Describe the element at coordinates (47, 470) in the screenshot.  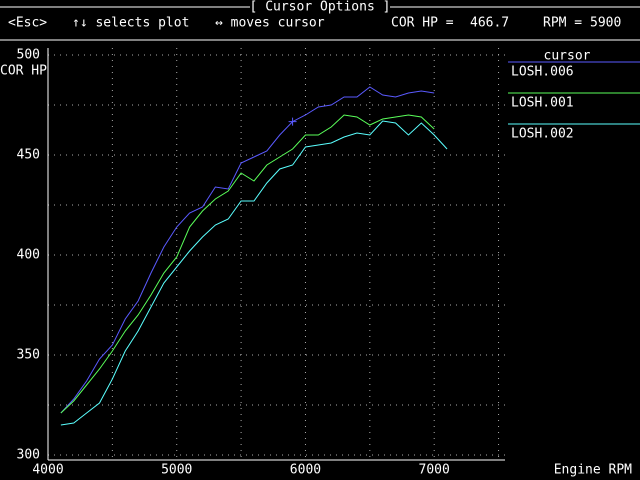
I see `x-tick-label: 4000` at that location.